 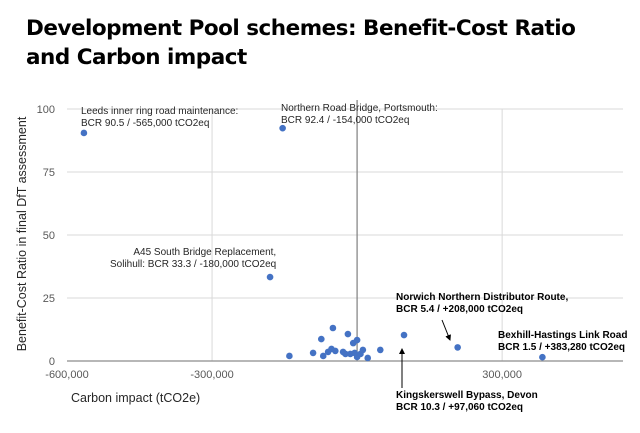 I want to click on annotation-line: Solihull: BCR 33.3 / -180,000 tCO2eq, so click(x=193, y=264).